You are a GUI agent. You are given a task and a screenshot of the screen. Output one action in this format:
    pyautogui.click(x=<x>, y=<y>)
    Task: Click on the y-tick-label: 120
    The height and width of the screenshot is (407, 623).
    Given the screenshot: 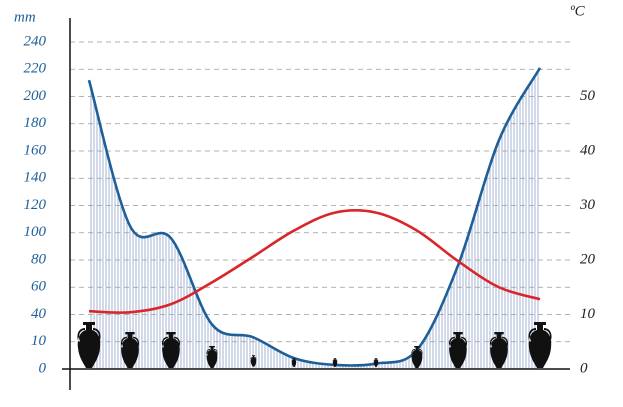 What is the action you would take?
    pyautogui.click(x=35, y=205)
    